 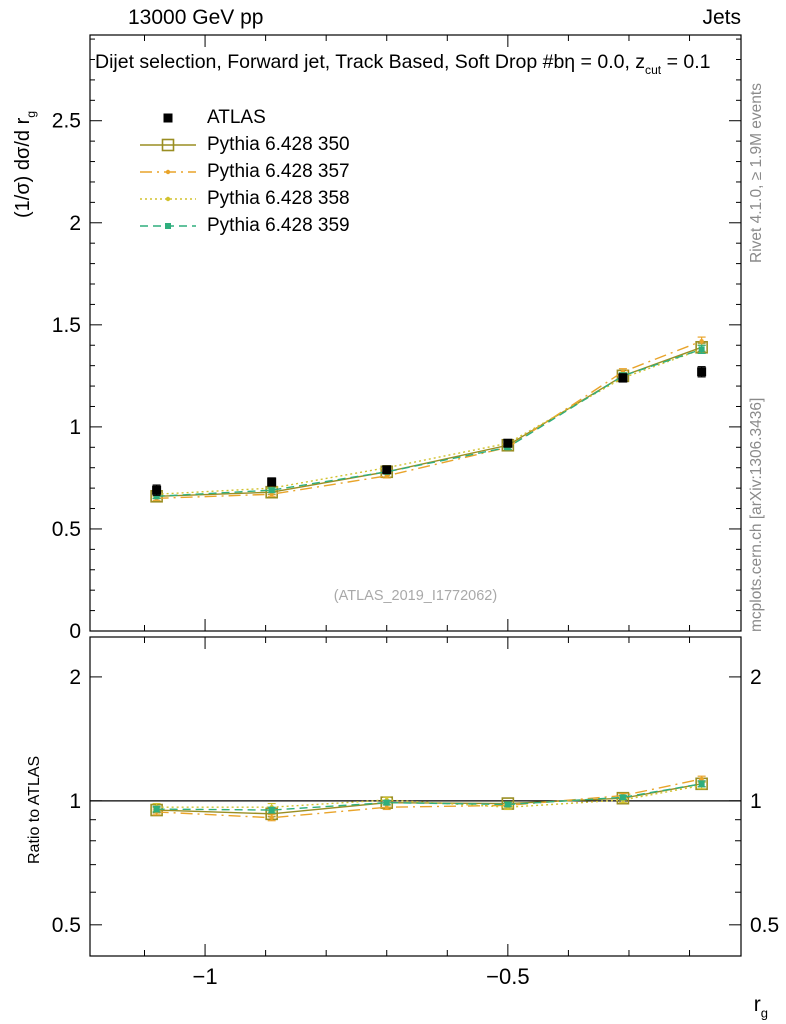 I want to click on legend-item-pythia-358: Pythia 6.428 358, so click(x=244, y=198).